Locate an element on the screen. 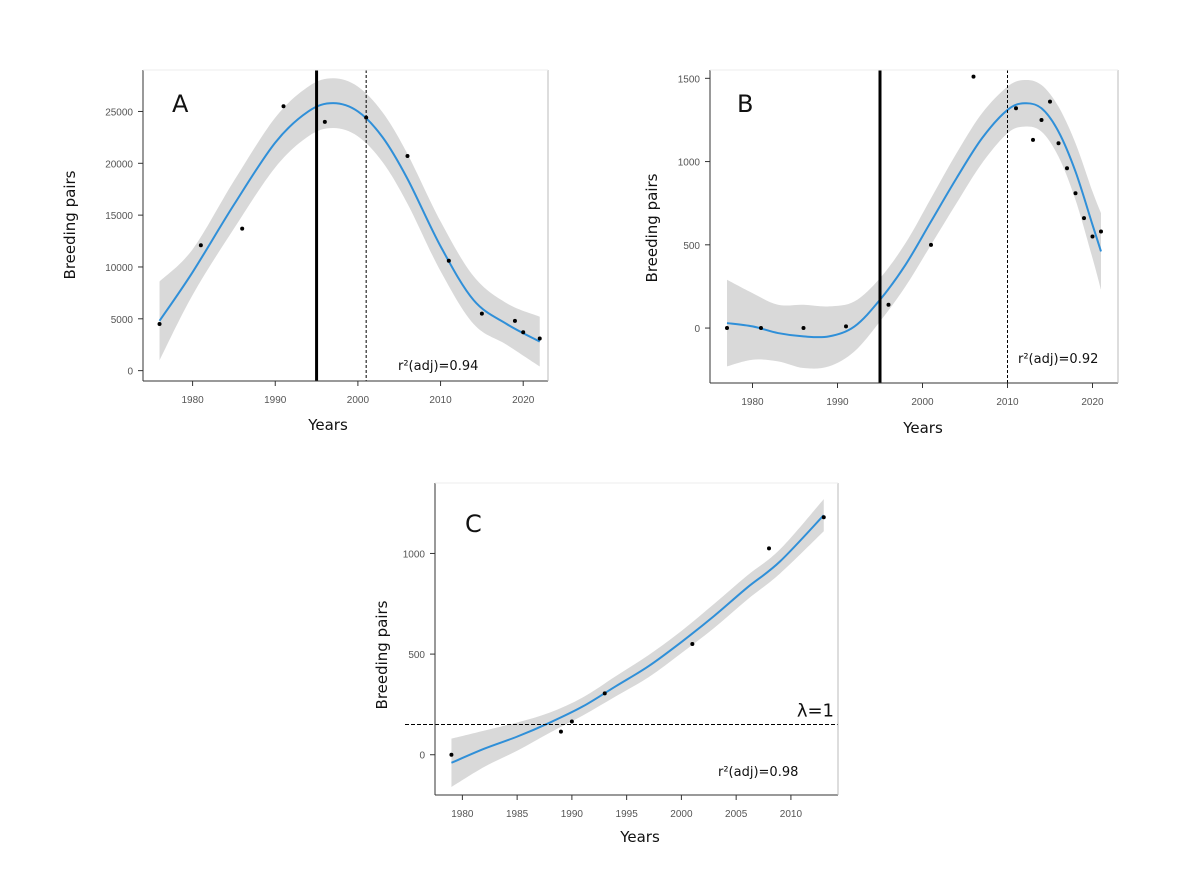 The width and height of the screenshot is (1200, 879). r2-annotation: r²(adj)=0.98 is located at coordinates (758, 772).